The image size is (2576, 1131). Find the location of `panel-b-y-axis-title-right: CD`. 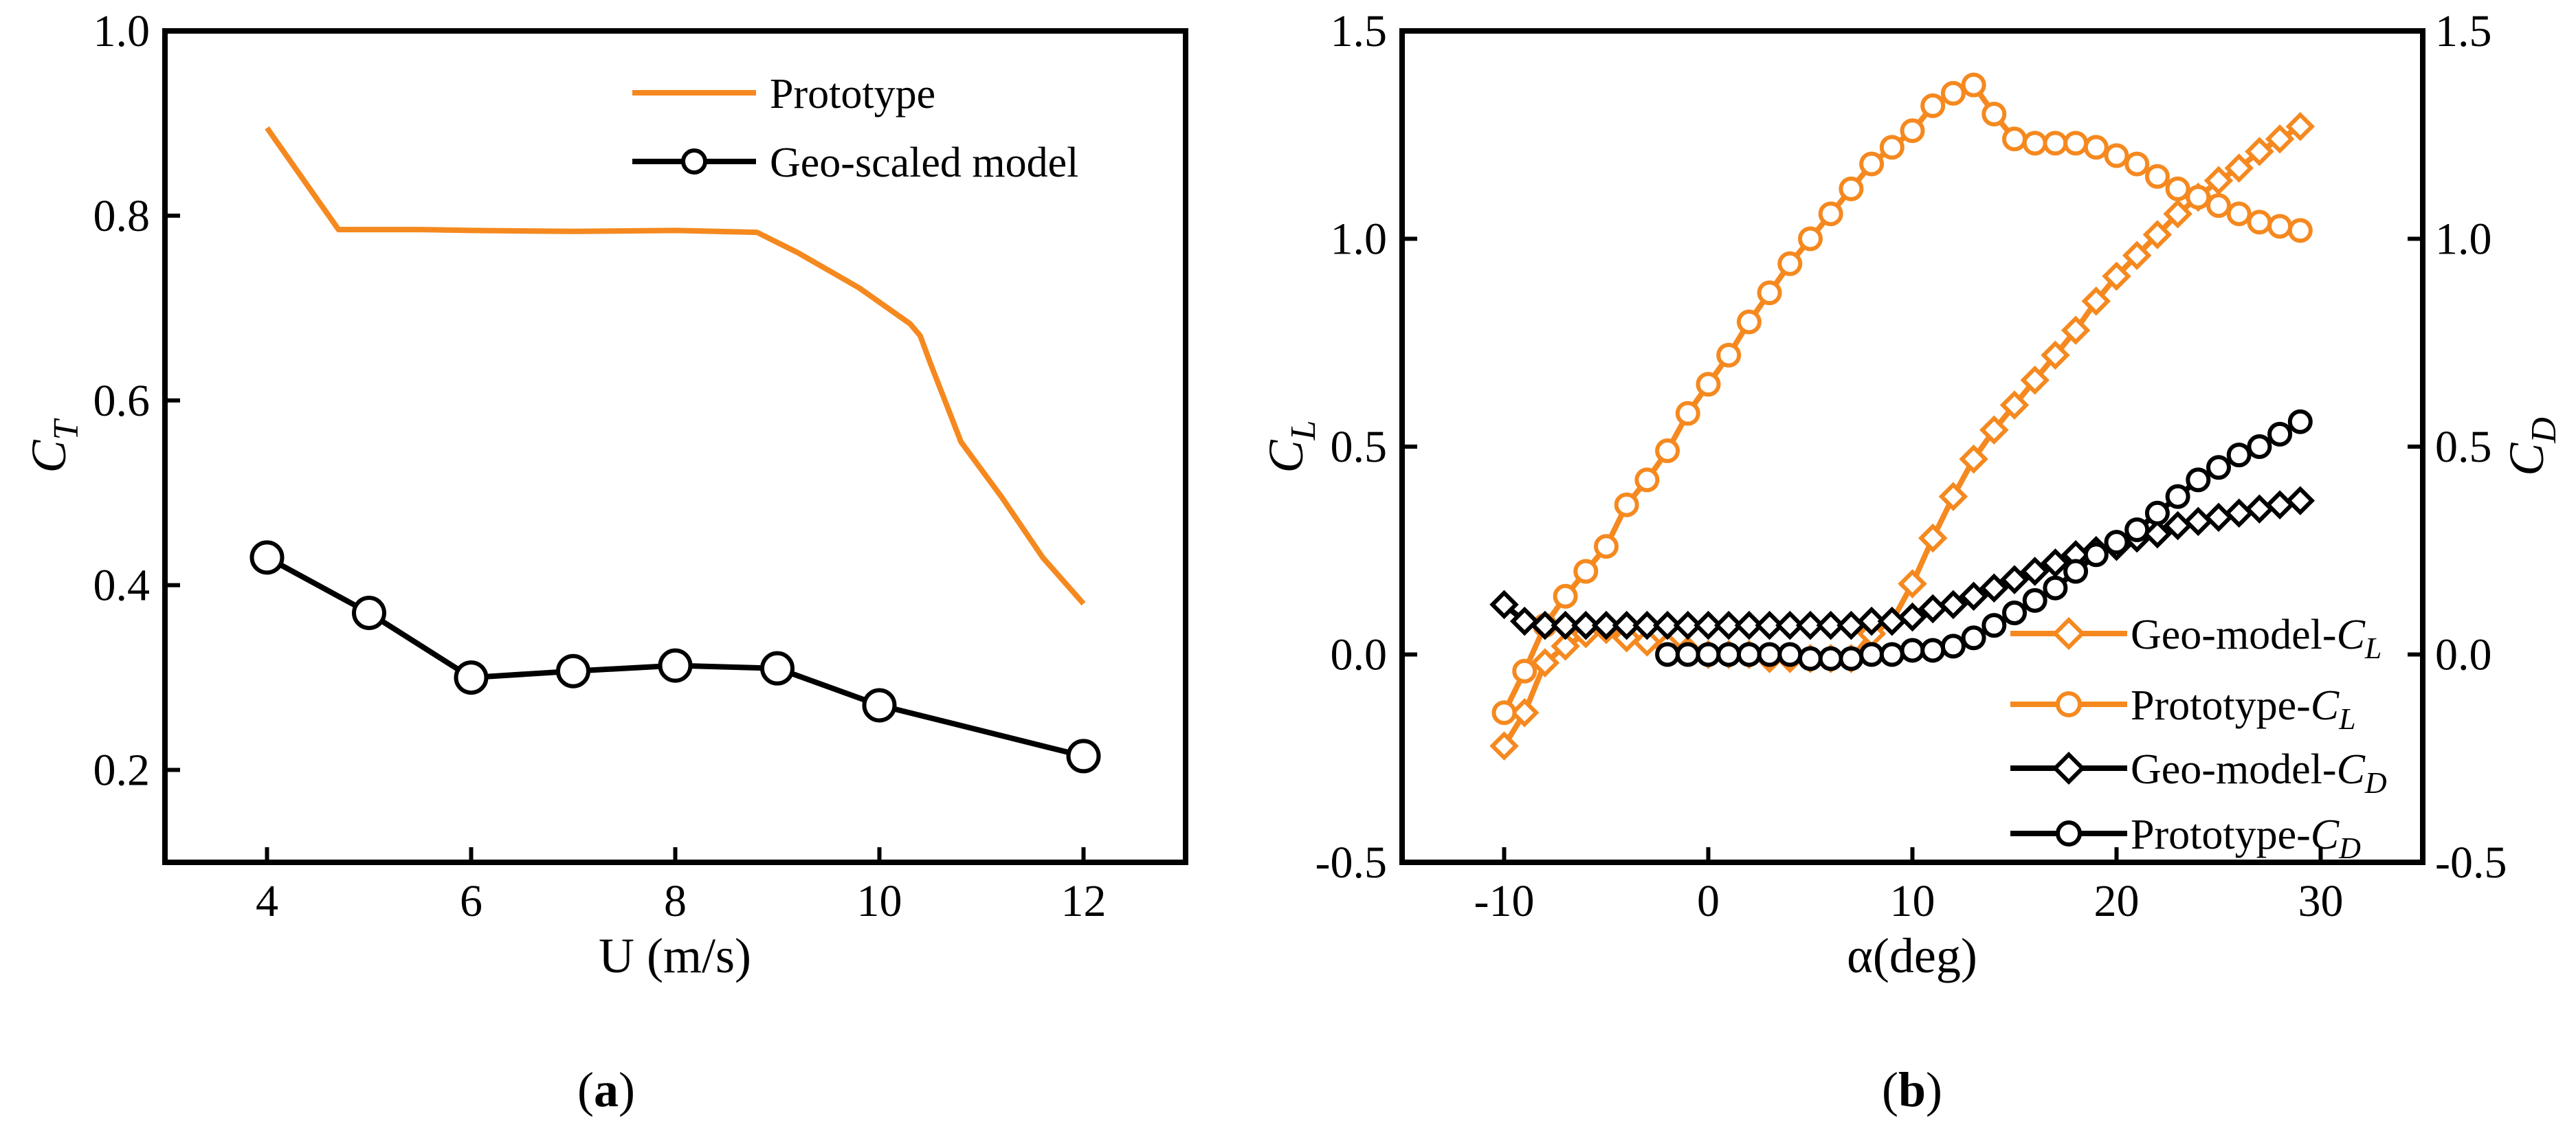

panel-b-y-axis-title-right: CD is located at coordinates (2531, 446).